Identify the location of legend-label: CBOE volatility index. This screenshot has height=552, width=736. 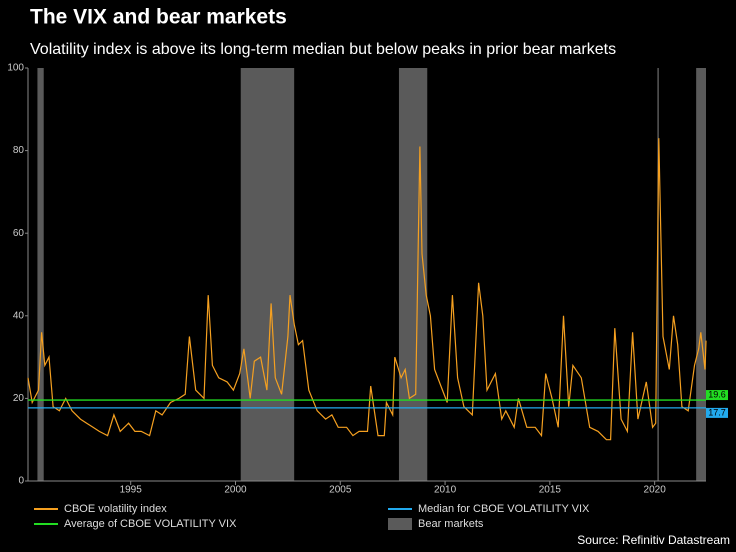
(115, 509).